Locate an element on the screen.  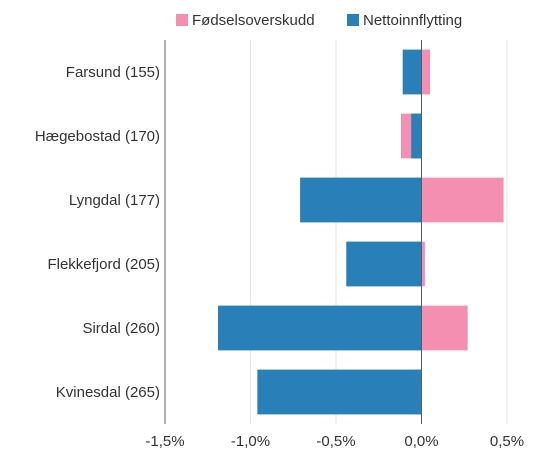
x-tick-label: 0,5% is located at coordinates (507, 441).